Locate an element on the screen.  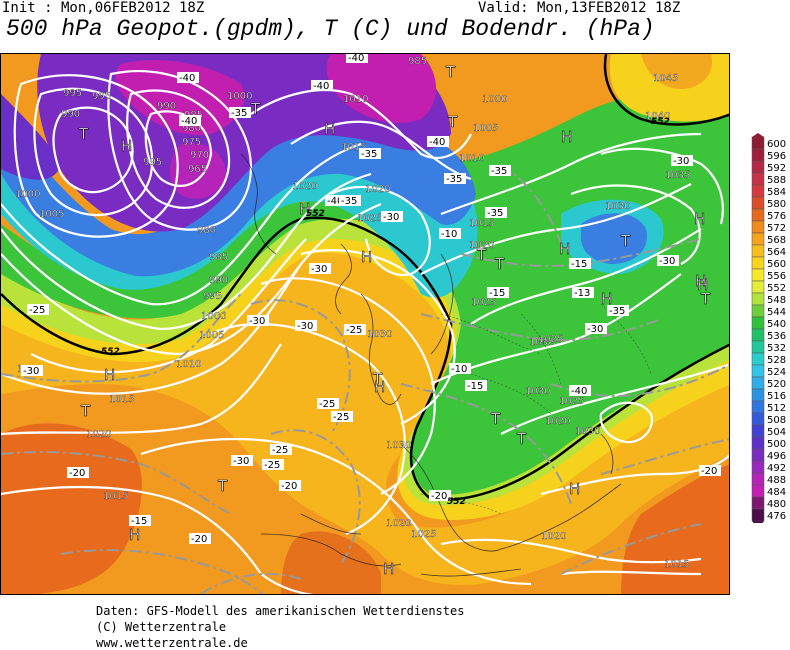
orange-field-ne is located at coordinates (676, 71).